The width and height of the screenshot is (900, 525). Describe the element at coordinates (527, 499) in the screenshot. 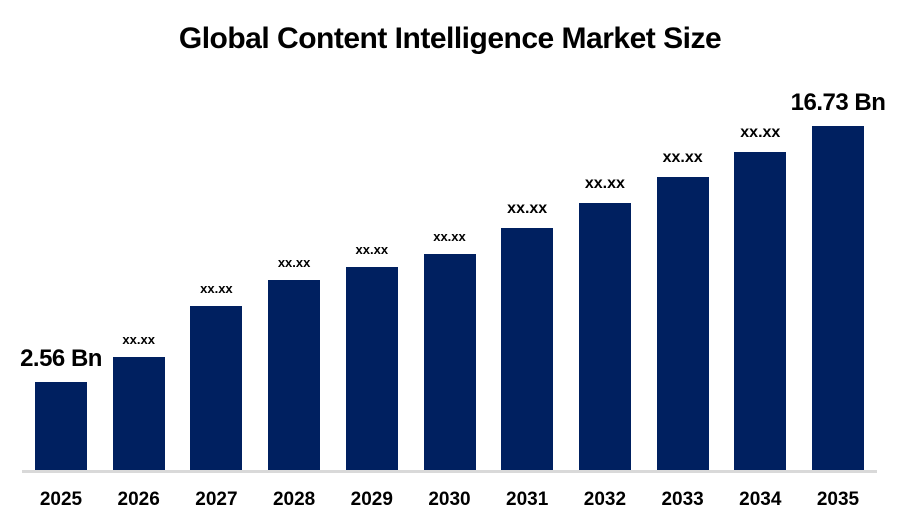

I see `x-axis-label-2031: 2031` at that location.